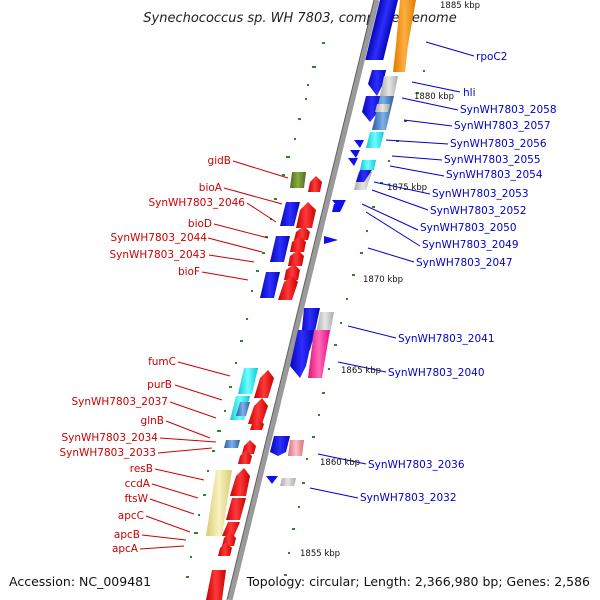  I want to click on reverse-strand-features, so click(264, 386).